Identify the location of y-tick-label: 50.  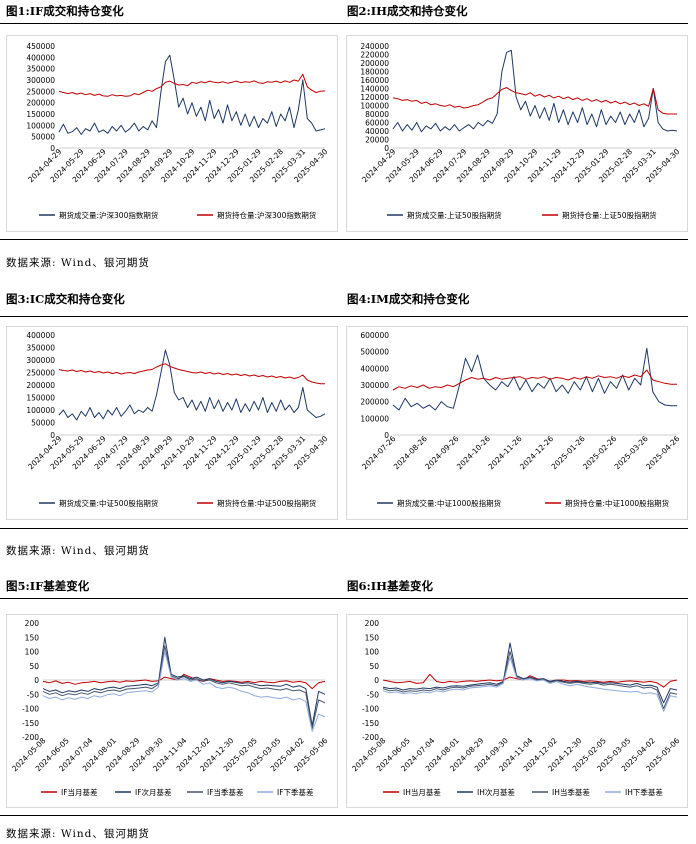
(34, 666).